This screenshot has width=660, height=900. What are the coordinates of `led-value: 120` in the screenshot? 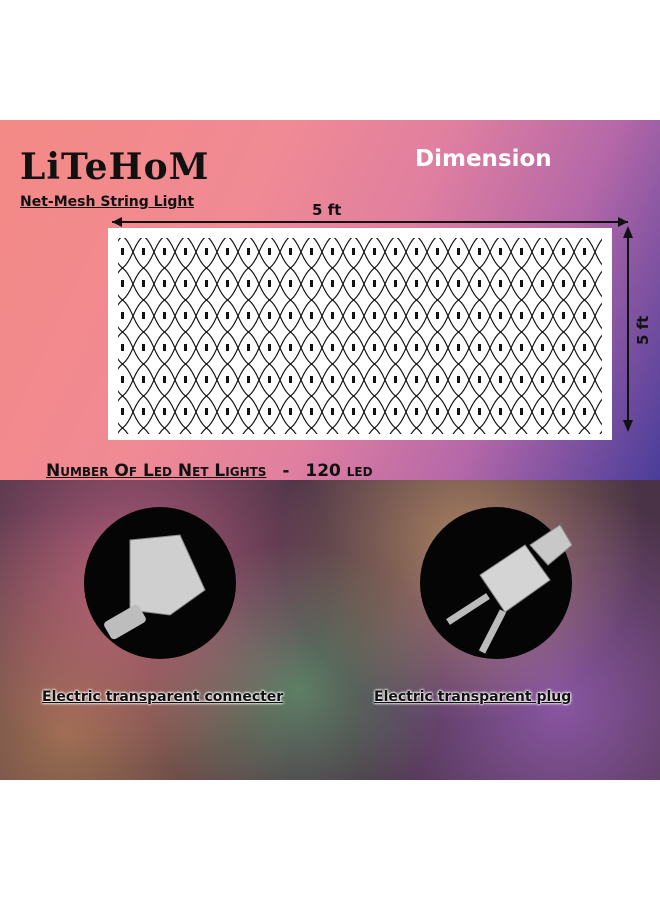 It's located at (323, 471).